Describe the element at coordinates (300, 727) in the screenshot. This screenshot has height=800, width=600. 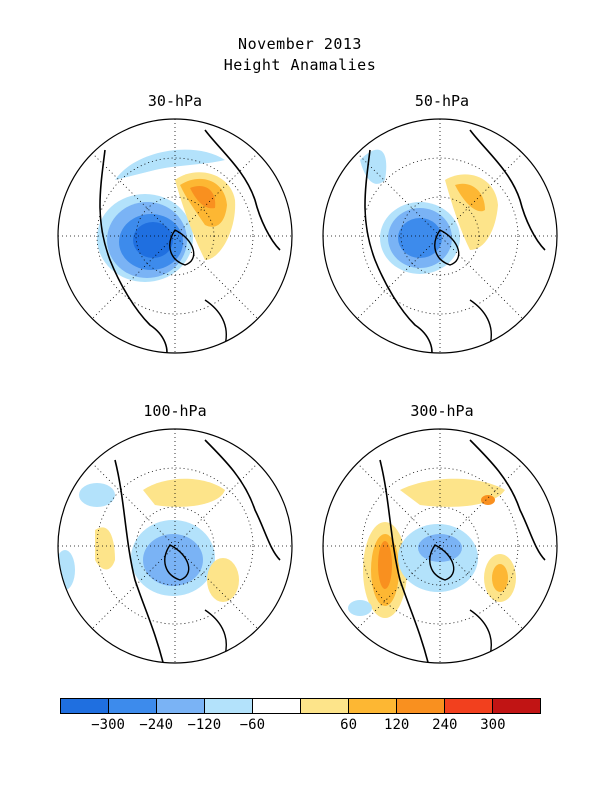
I see `colorbar-ticks: −300 −240 −120 −60 60 120 240 300` at that location.